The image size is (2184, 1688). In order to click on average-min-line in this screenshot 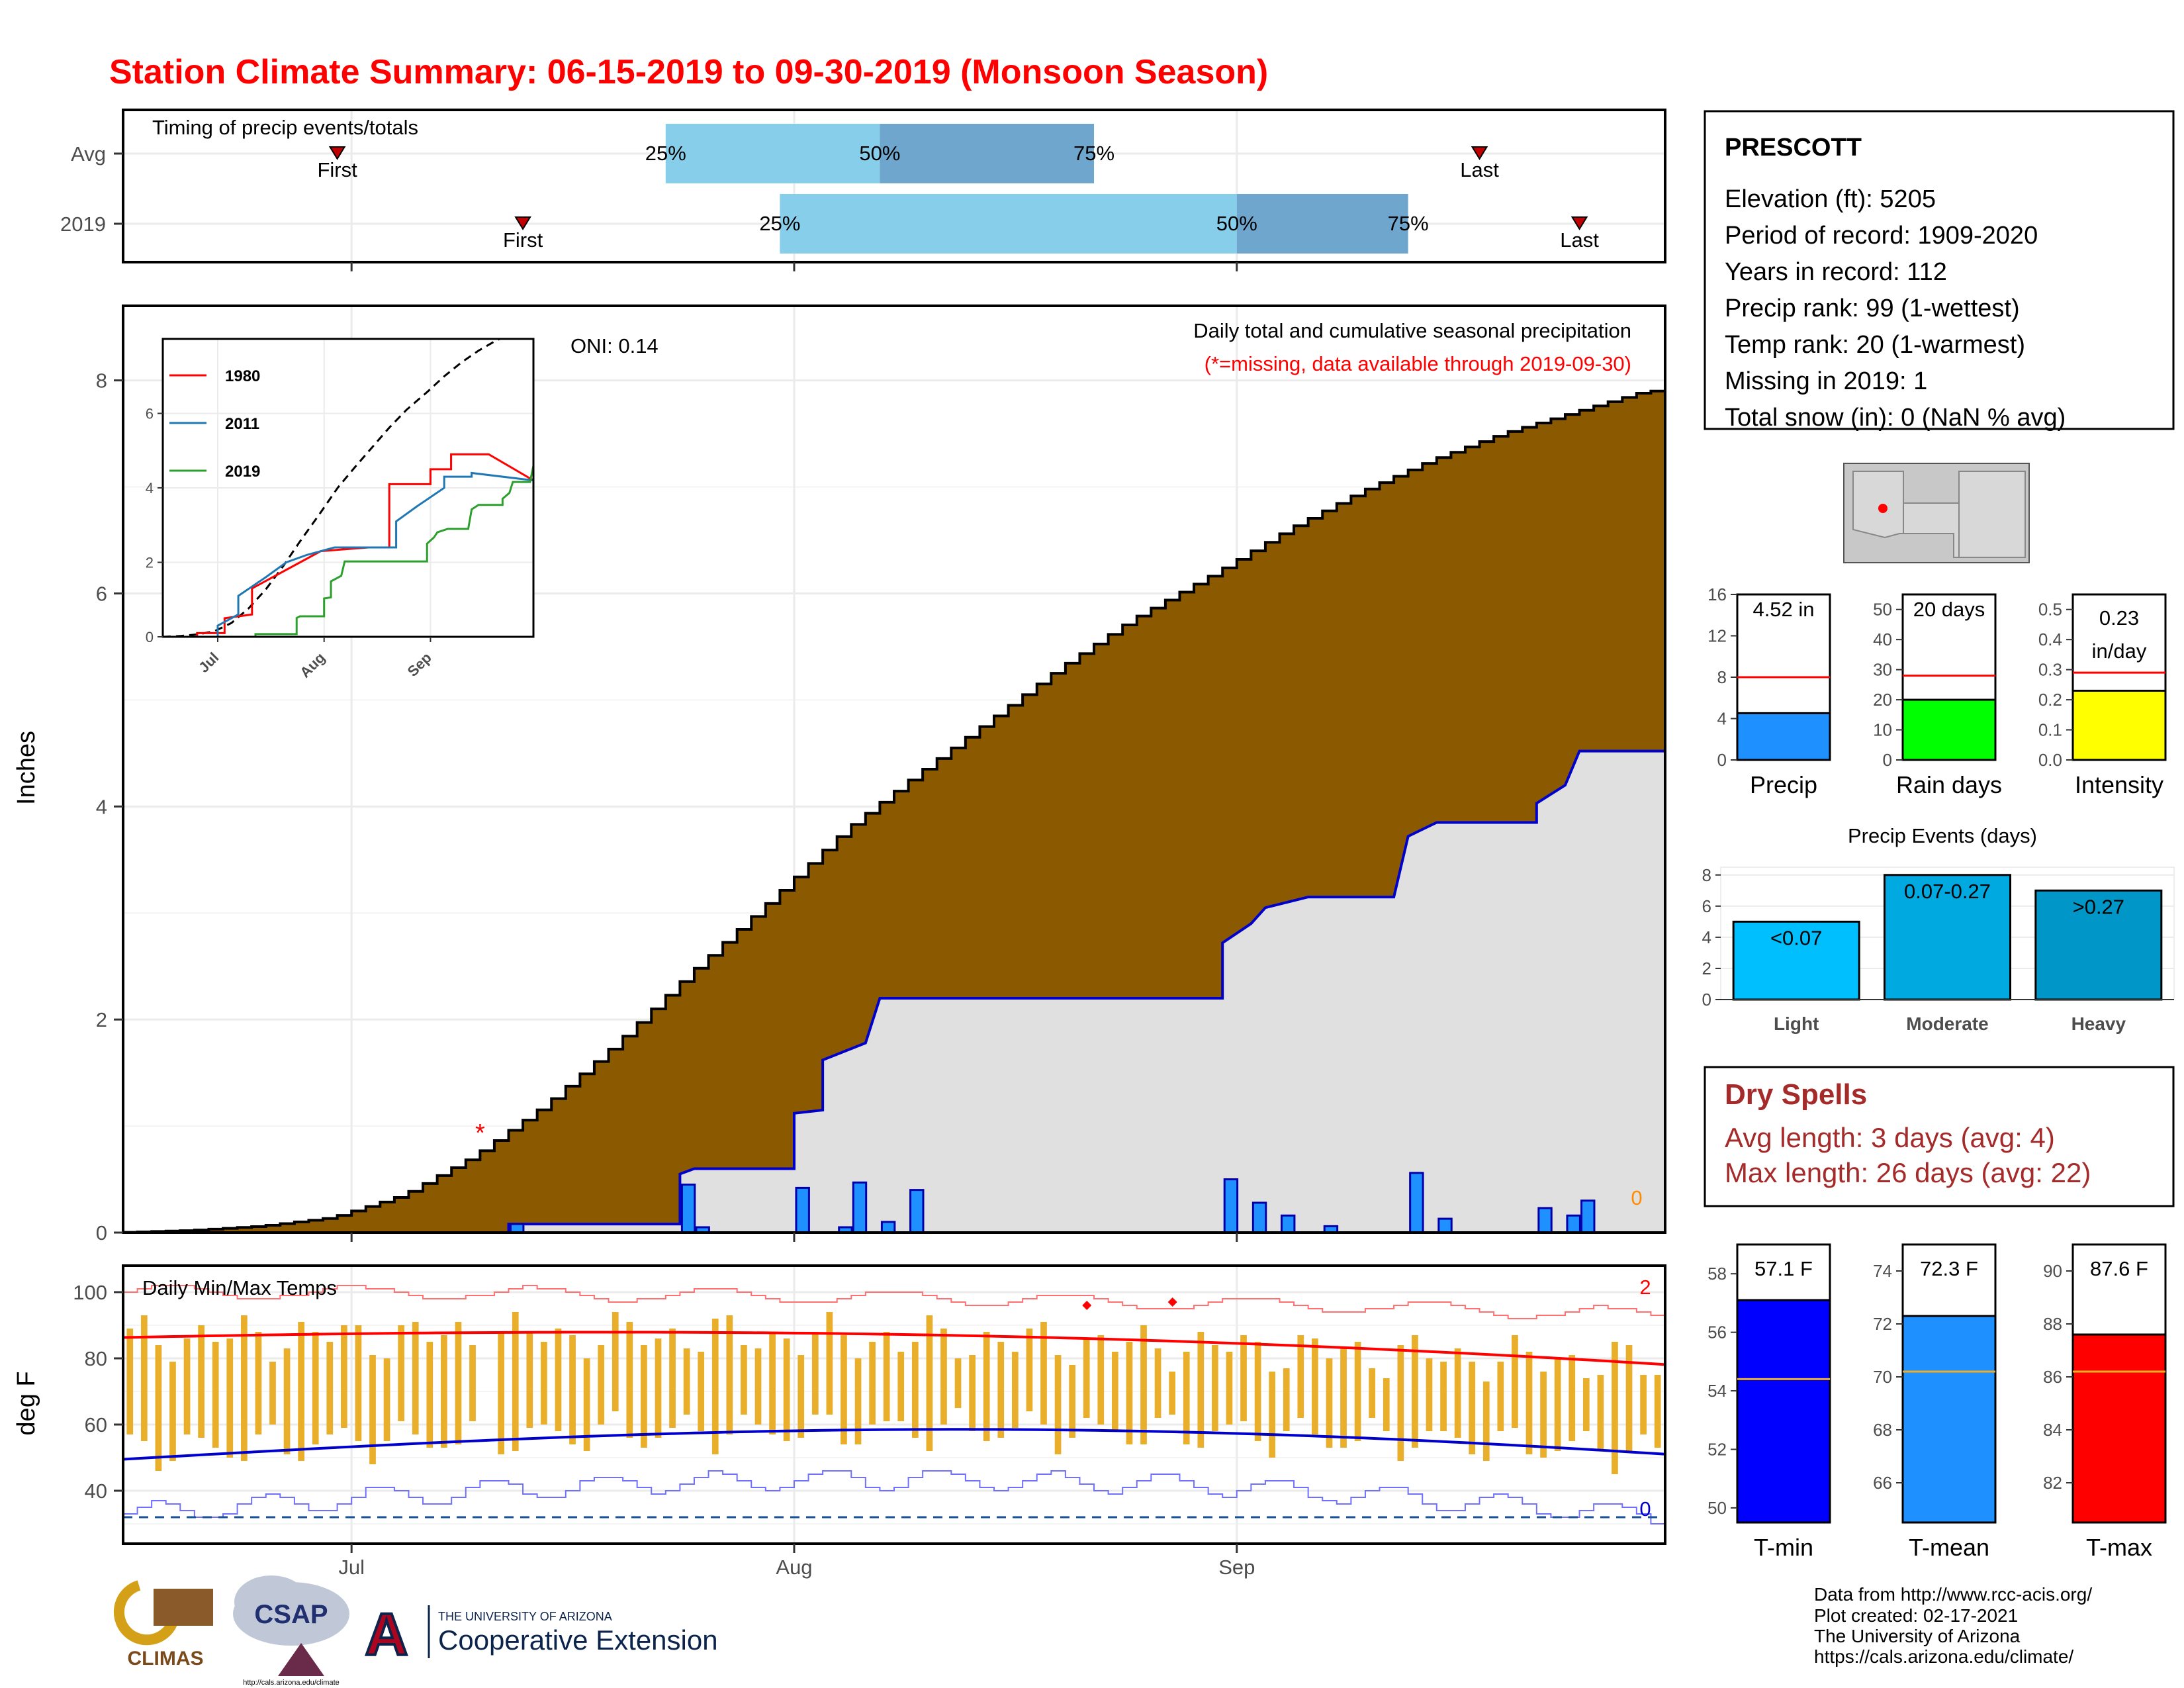, I will do `click(894, 1444)`.